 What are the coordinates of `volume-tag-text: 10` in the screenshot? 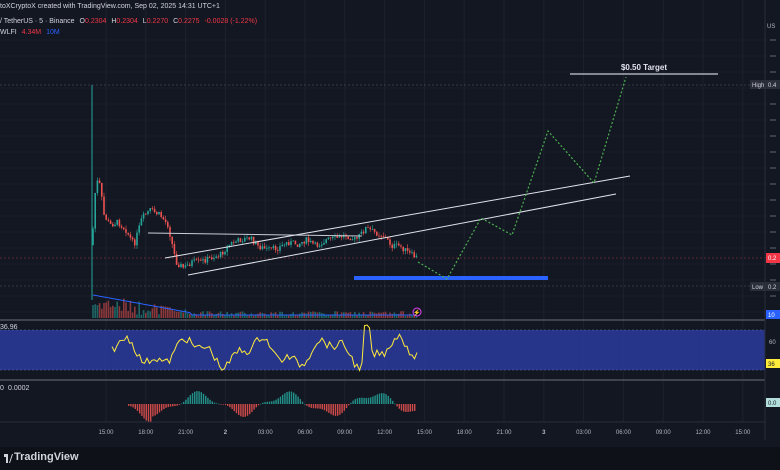 It's located at (771, 316).